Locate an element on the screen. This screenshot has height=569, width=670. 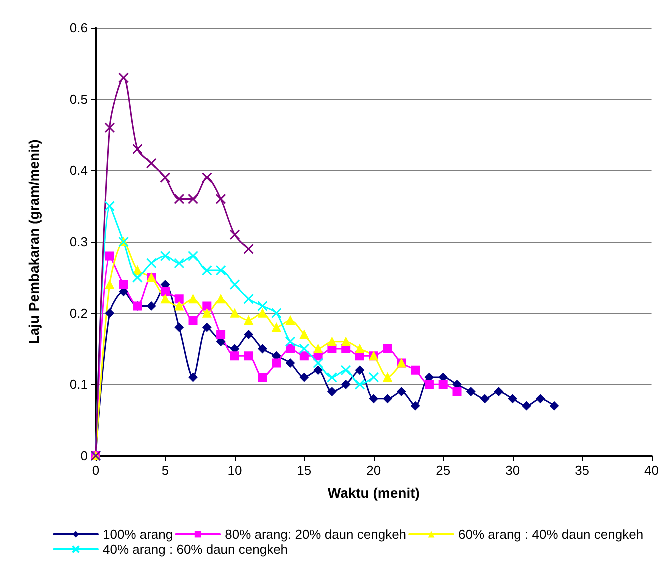
x-tick-label: 40 is located at coordinates (652, 470).